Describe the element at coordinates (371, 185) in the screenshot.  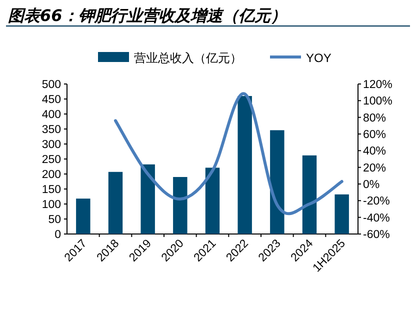
I see `y2-tick-label: 0%` at that location.